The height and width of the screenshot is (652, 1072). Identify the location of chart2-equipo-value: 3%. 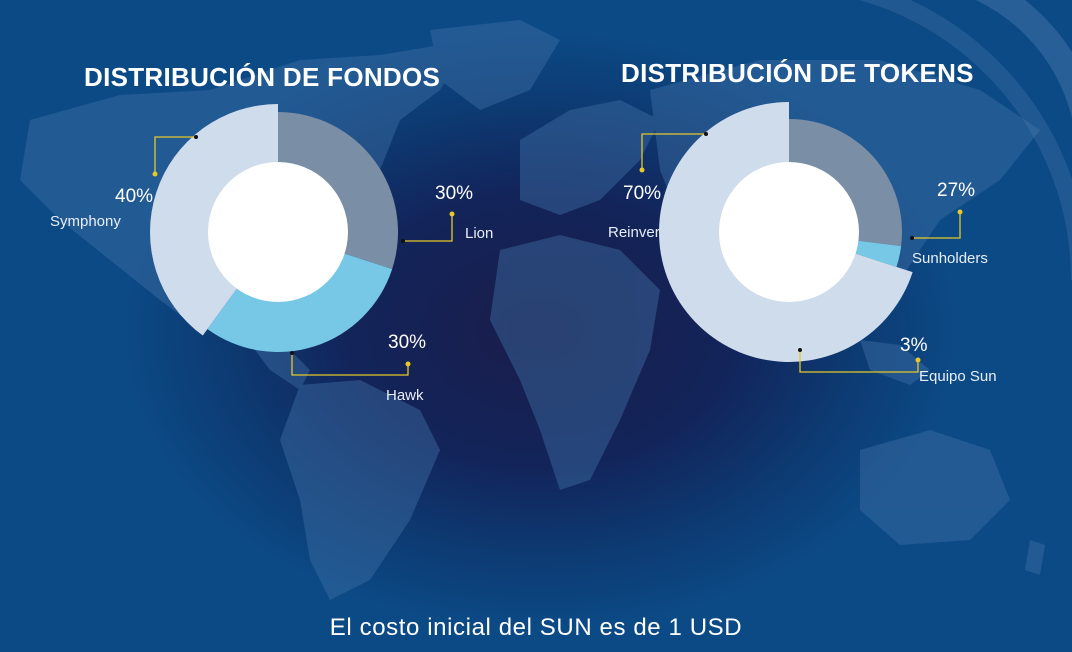
(913, 346).